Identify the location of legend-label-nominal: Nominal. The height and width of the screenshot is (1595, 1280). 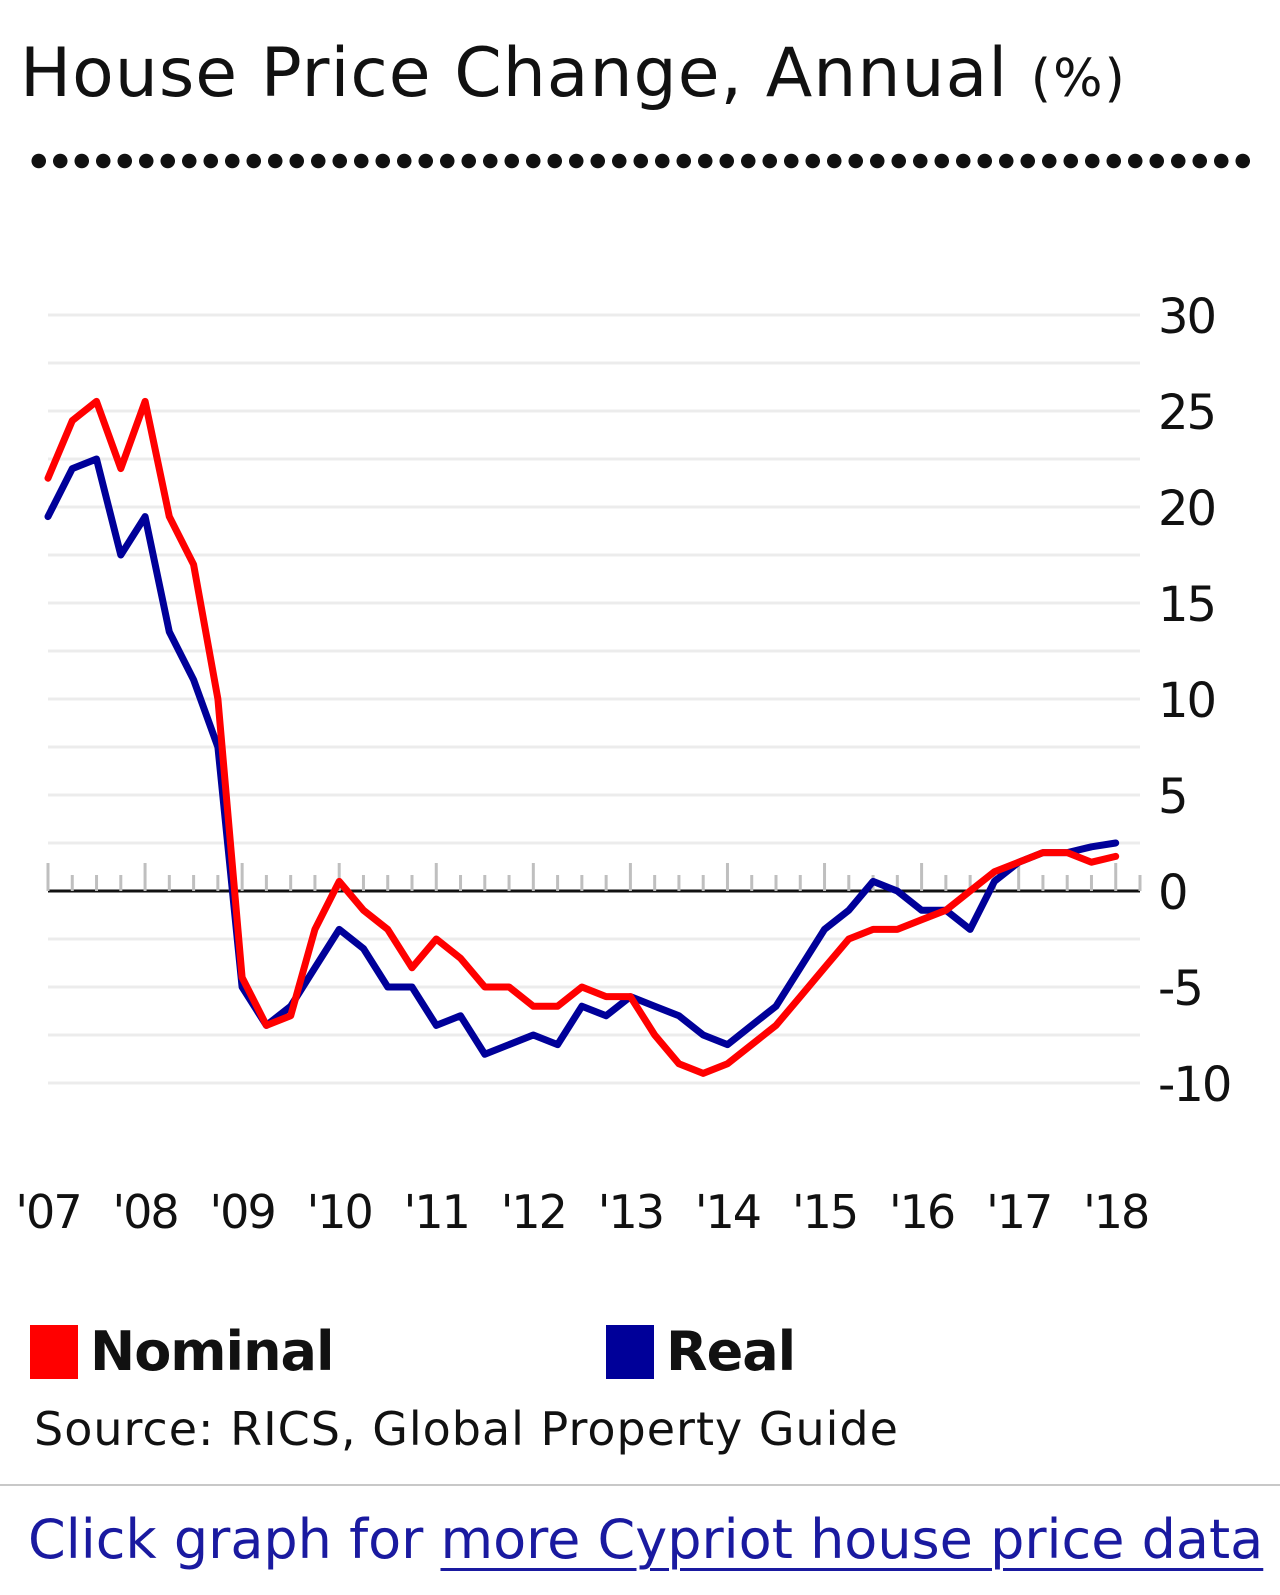
(212, 1351).